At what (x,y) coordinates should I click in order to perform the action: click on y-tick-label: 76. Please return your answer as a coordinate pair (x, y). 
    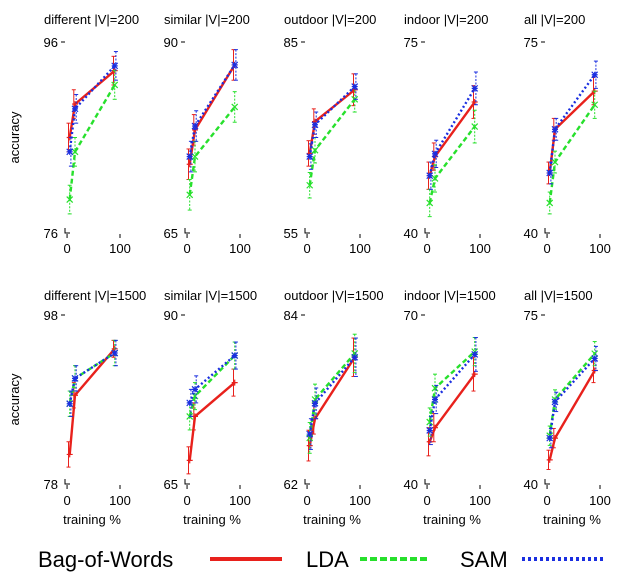
    Looking at the image, I should click on (51, 233).